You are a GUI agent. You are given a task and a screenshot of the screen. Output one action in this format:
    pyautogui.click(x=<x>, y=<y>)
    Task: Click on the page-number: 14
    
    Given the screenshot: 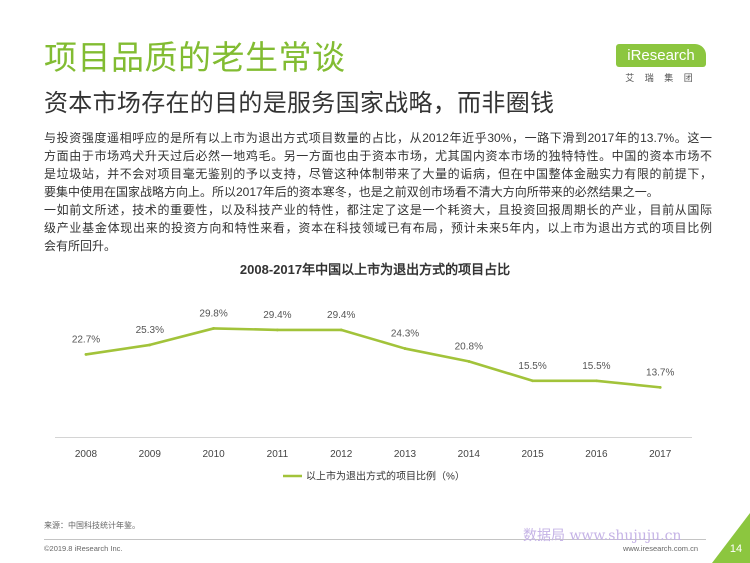 What is the action you would take?
    pyautogui.click(x=736, y=549)
    